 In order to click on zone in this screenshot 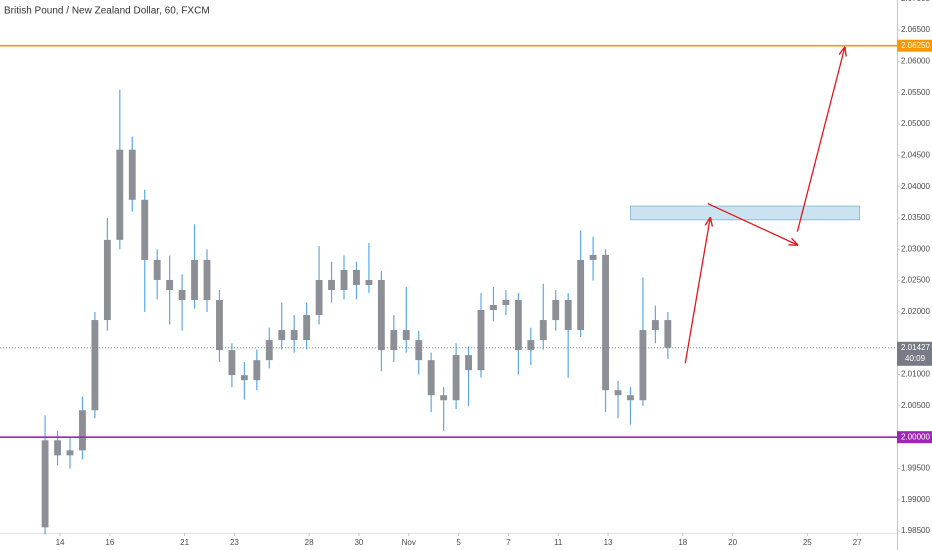, I will do `click(745, 213)`.